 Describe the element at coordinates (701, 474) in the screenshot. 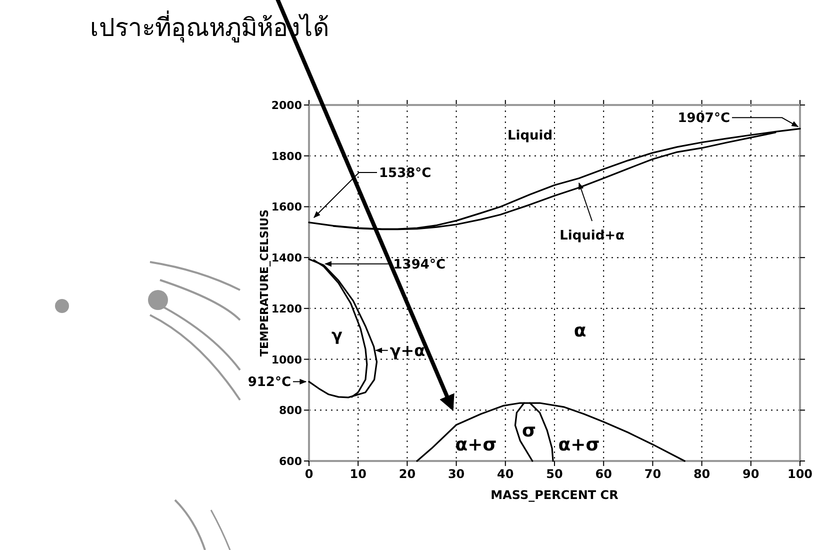

I see `x-tick-label: 80` at that location.